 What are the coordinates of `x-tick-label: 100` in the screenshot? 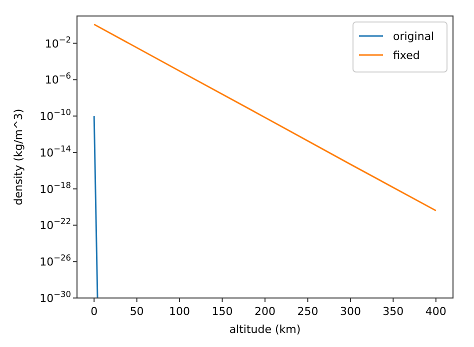 It's located at (179, 311).